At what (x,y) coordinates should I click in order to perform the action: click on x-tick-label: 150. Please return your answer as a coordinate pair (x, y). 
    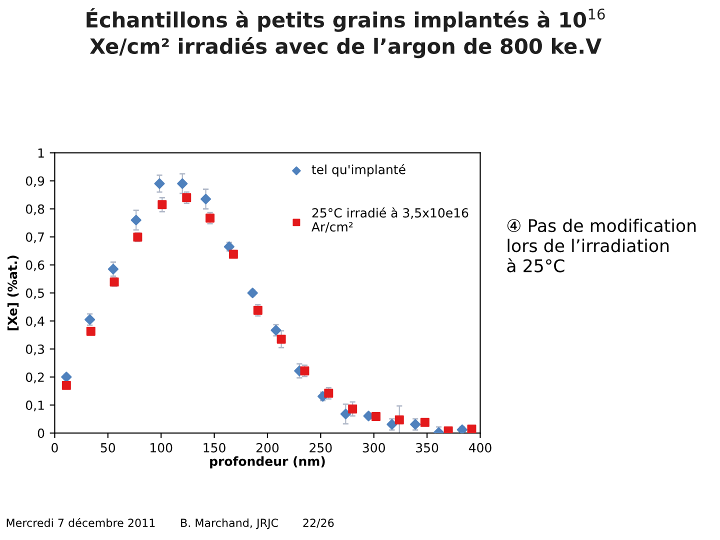
    Looking at the image, I should click on (215, 447).